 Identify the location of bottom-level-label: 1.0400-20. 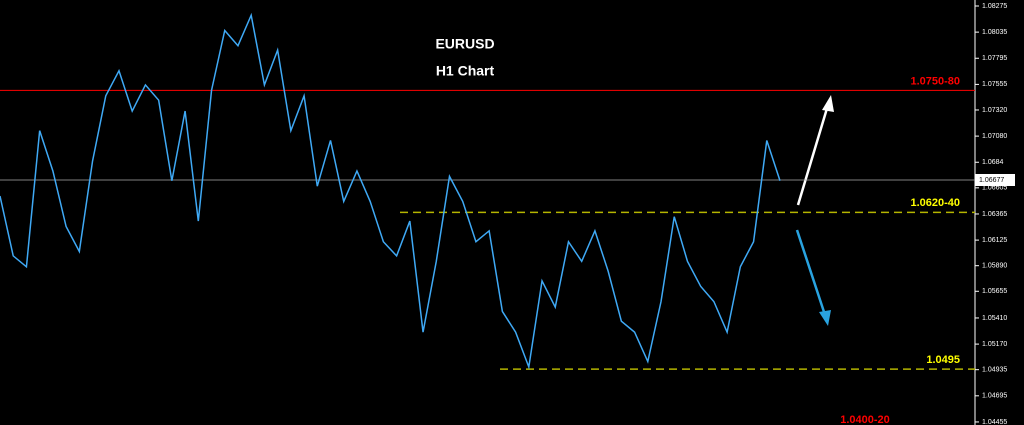
(865, 419).